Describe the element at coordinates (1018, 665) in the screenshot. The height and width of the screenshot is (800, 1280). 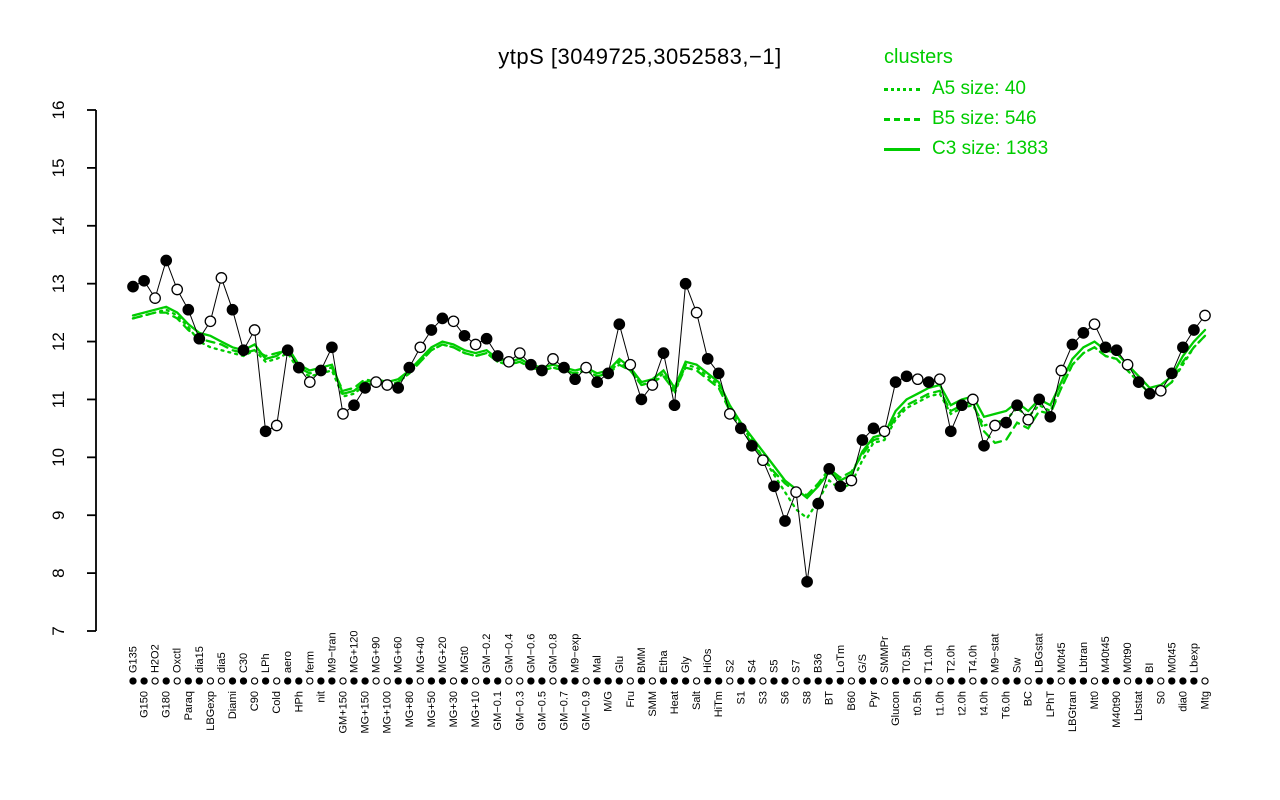
I see `x-axis-label: Sw` at that location.